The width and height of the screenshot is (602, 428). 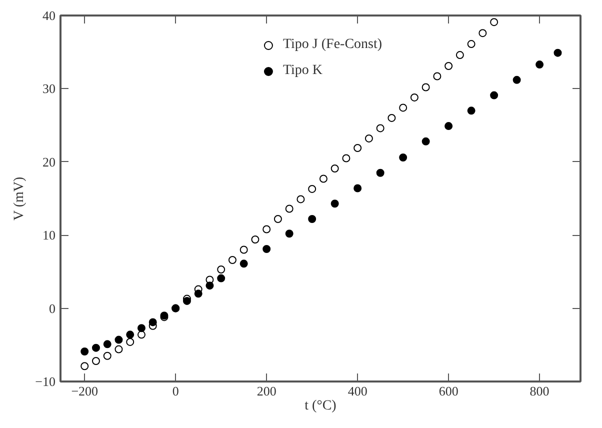 I want to click on x-tick-label: 200, so click(x=266, y=391).